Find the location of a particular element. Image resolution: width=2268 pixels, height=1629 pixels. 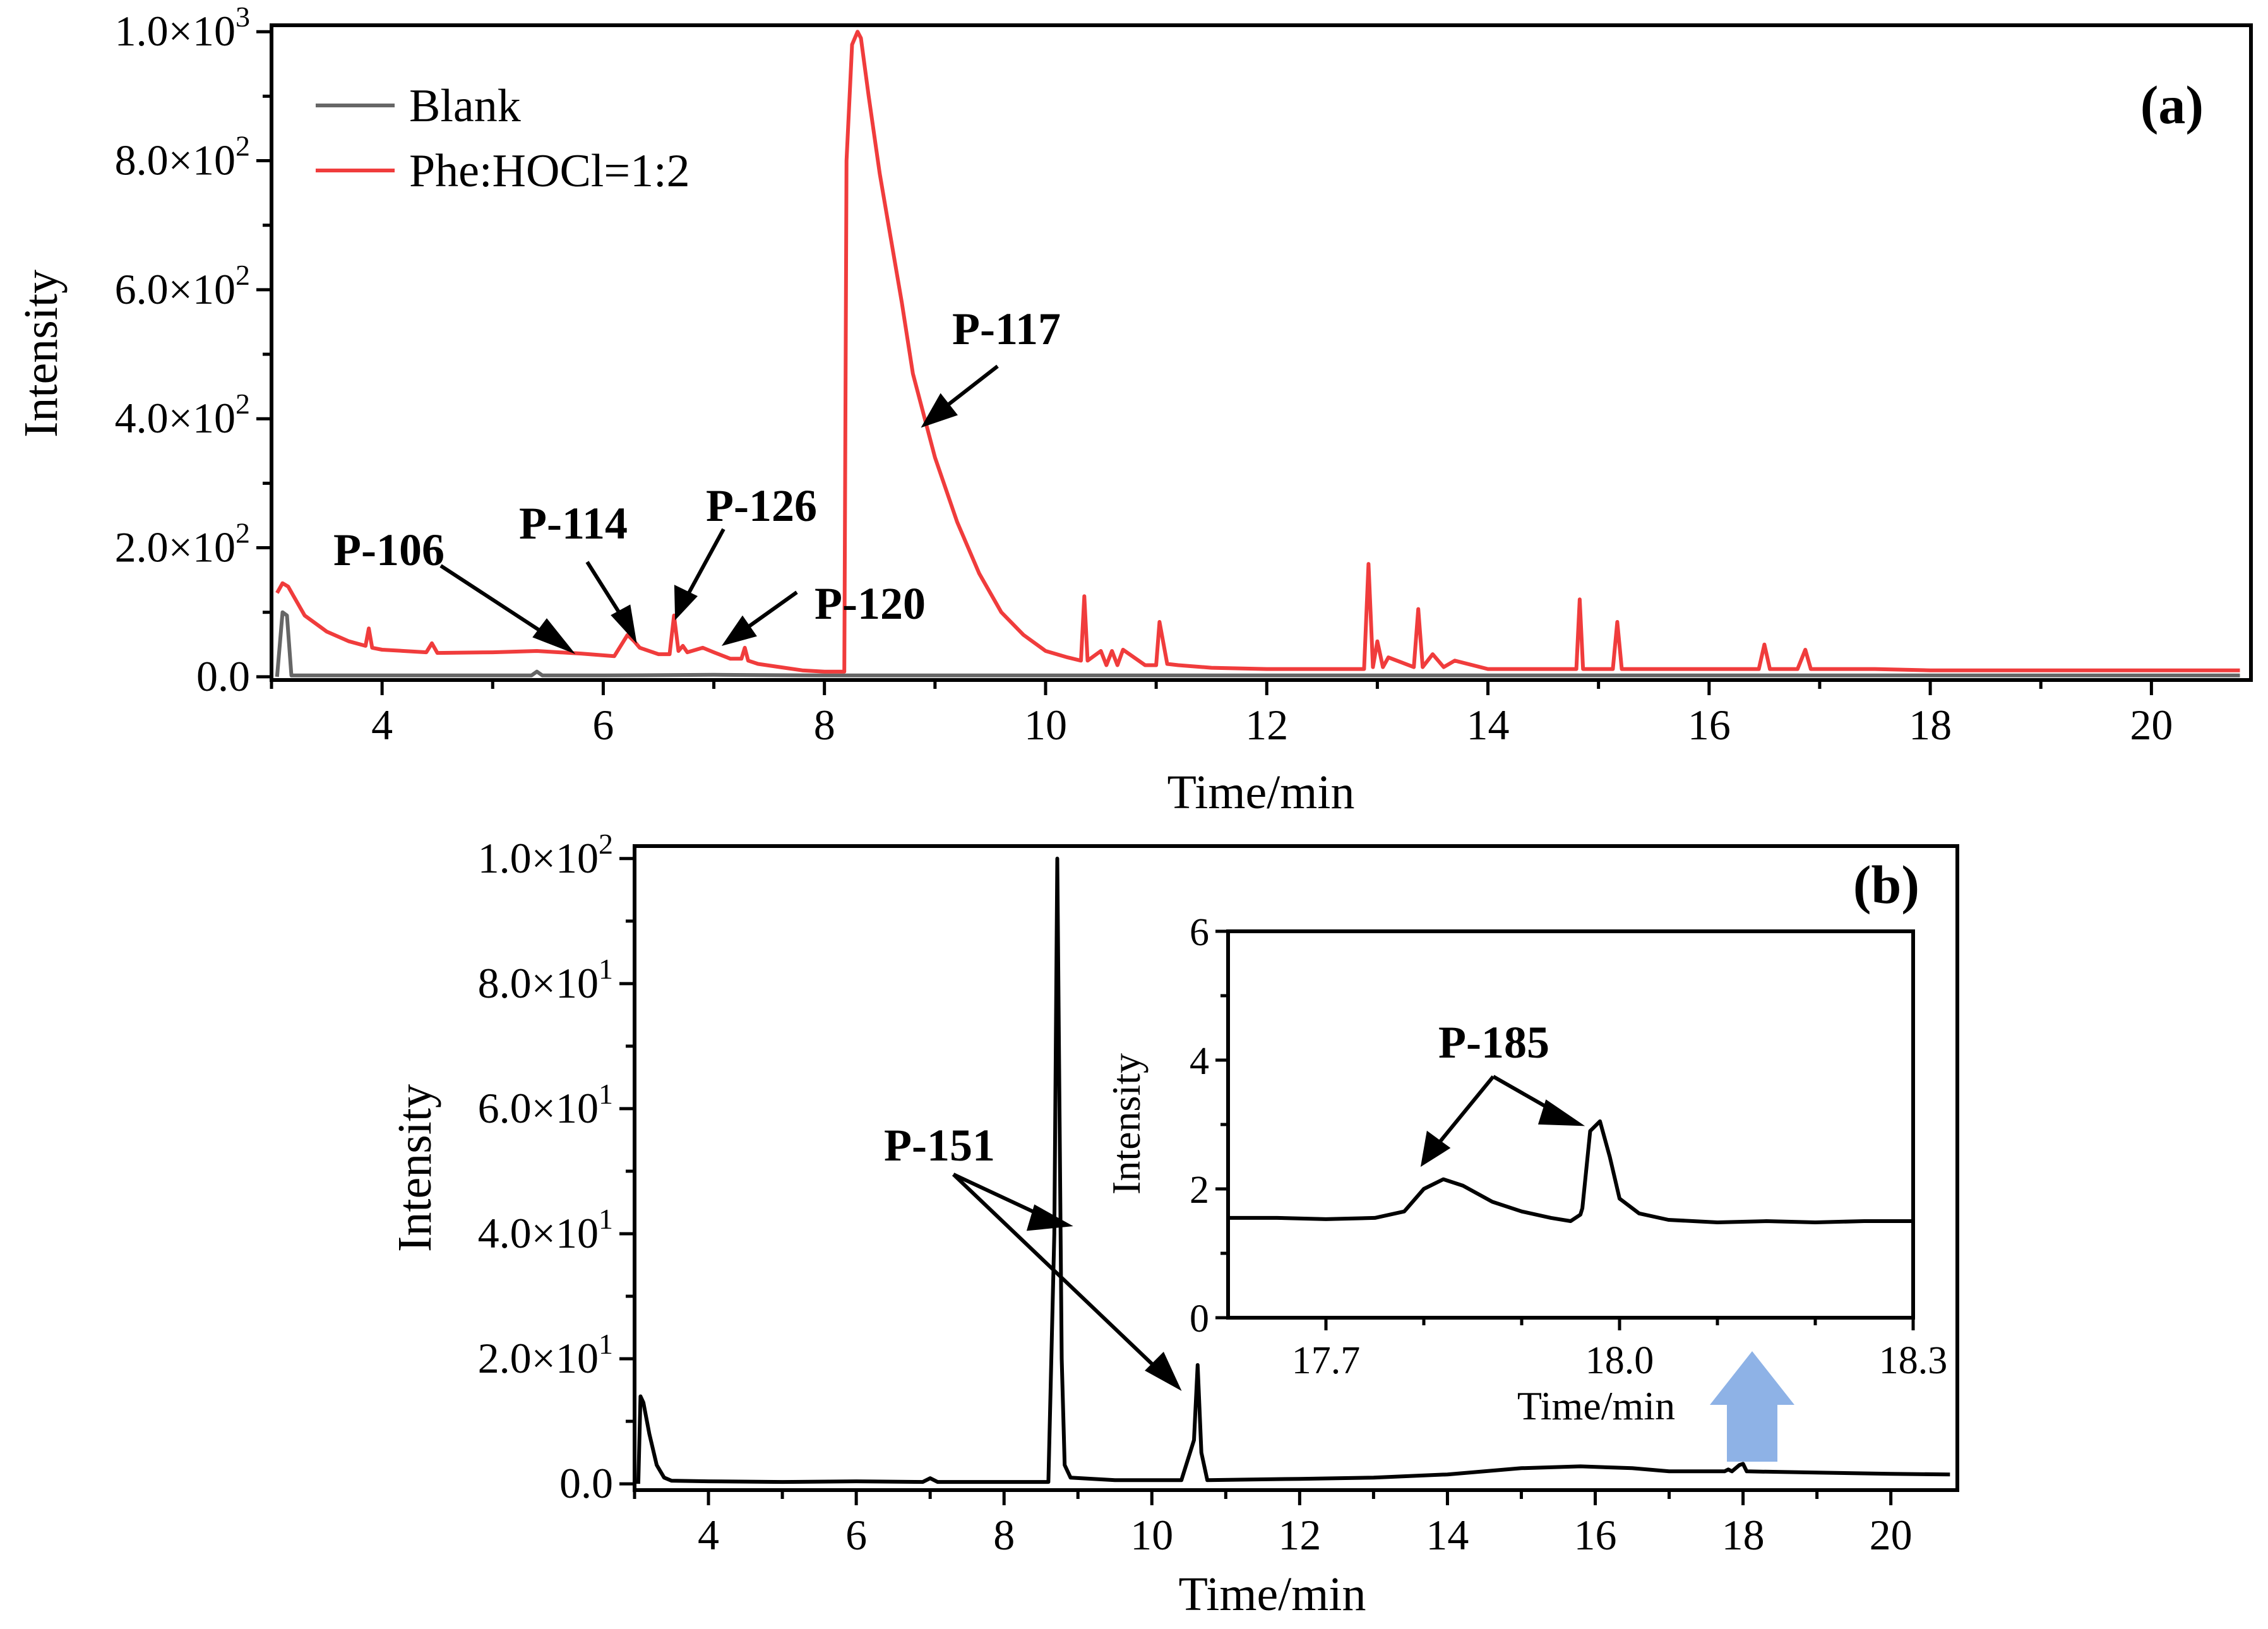

y-tick-label: 6.0×10² is located at coordinates (182, 286).